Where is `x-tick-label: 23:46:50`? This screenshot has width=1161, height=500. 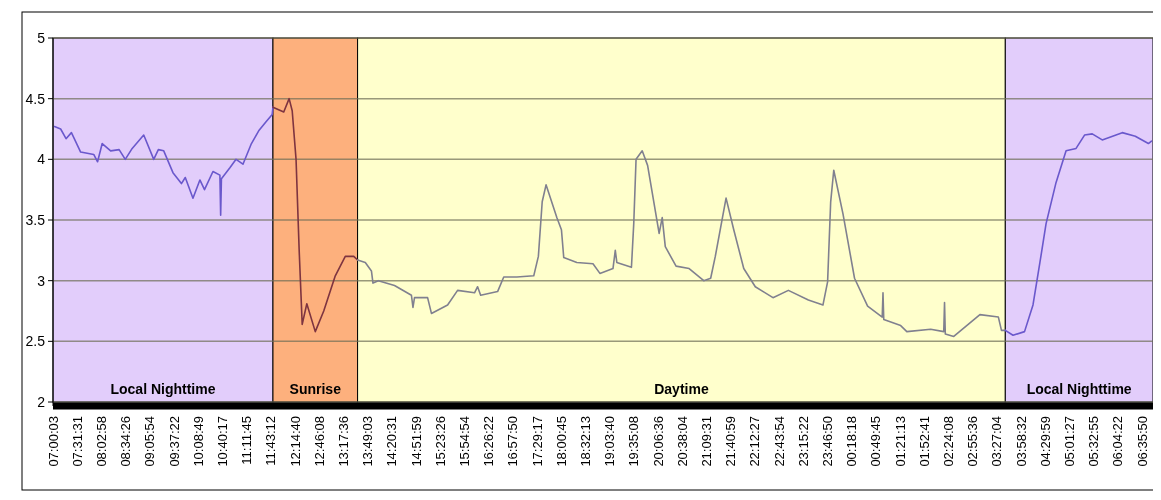
x-tick-label: 23:46:50 is located at coordinates (828, 441).